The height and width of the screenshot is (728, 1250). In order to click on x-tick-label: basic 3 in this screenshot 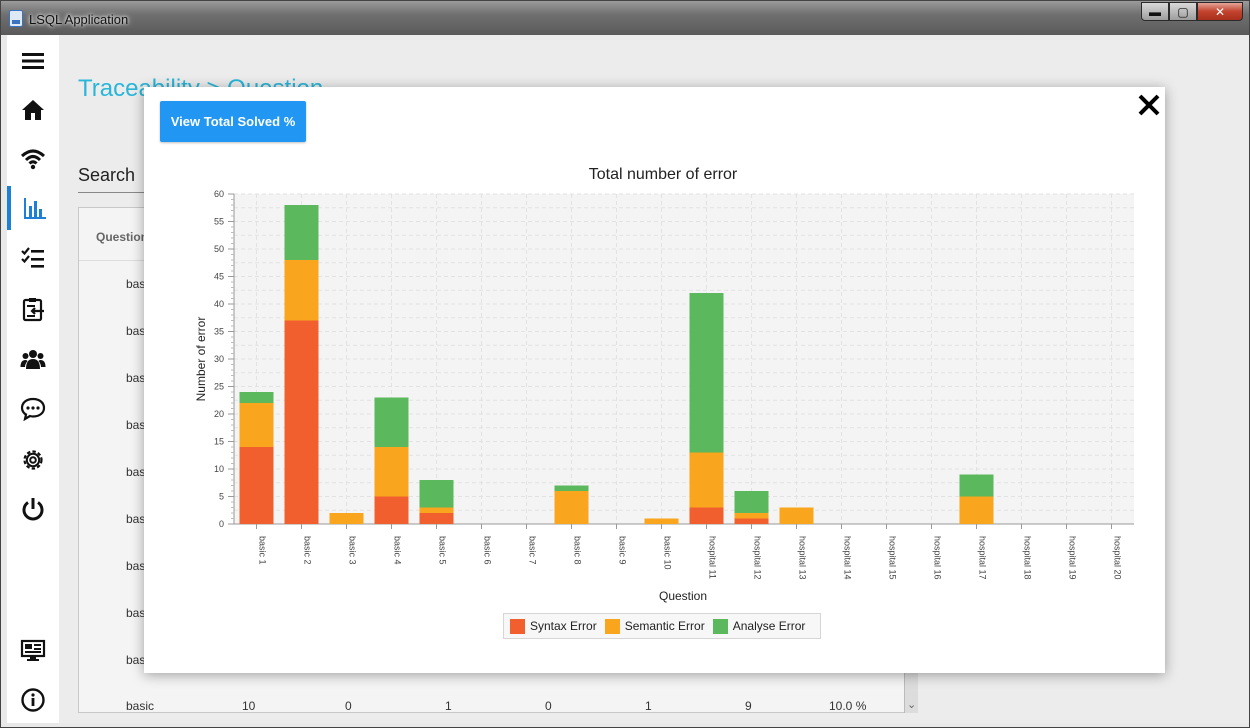, I will do `click(353, 550)`.